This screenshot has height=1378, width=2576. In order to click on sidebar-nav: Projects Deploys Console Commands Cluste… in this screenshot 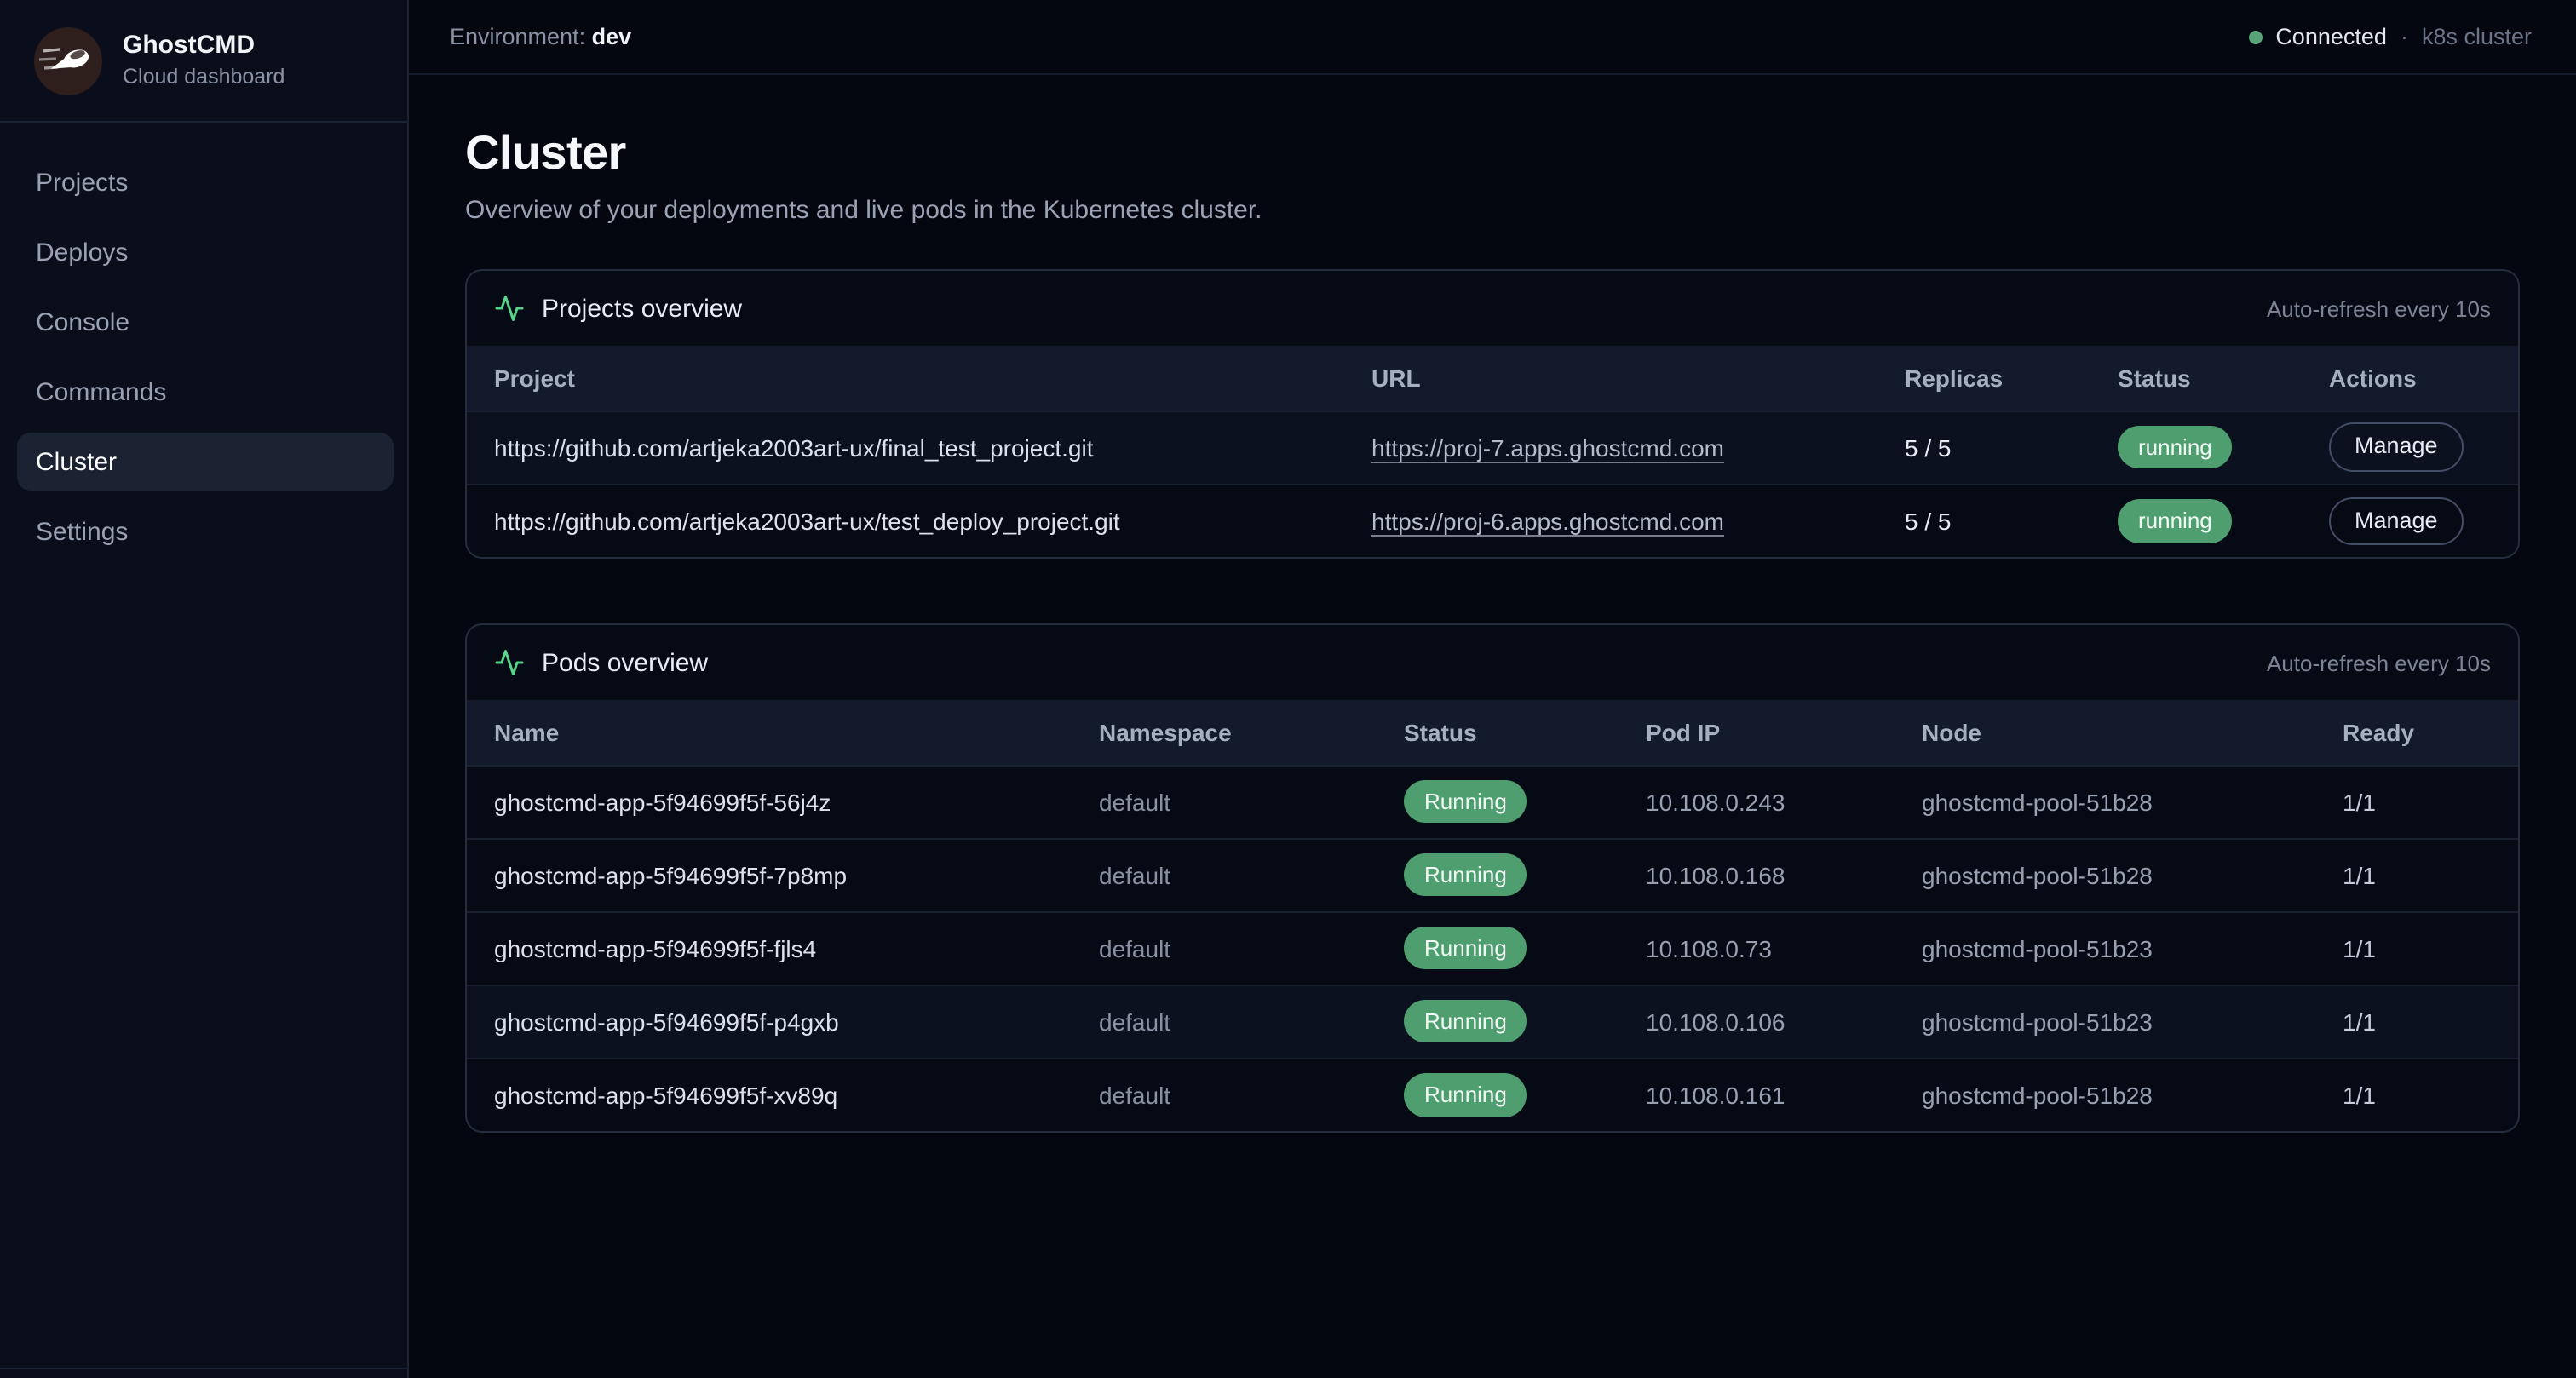, I will do `click(204, 341)`.